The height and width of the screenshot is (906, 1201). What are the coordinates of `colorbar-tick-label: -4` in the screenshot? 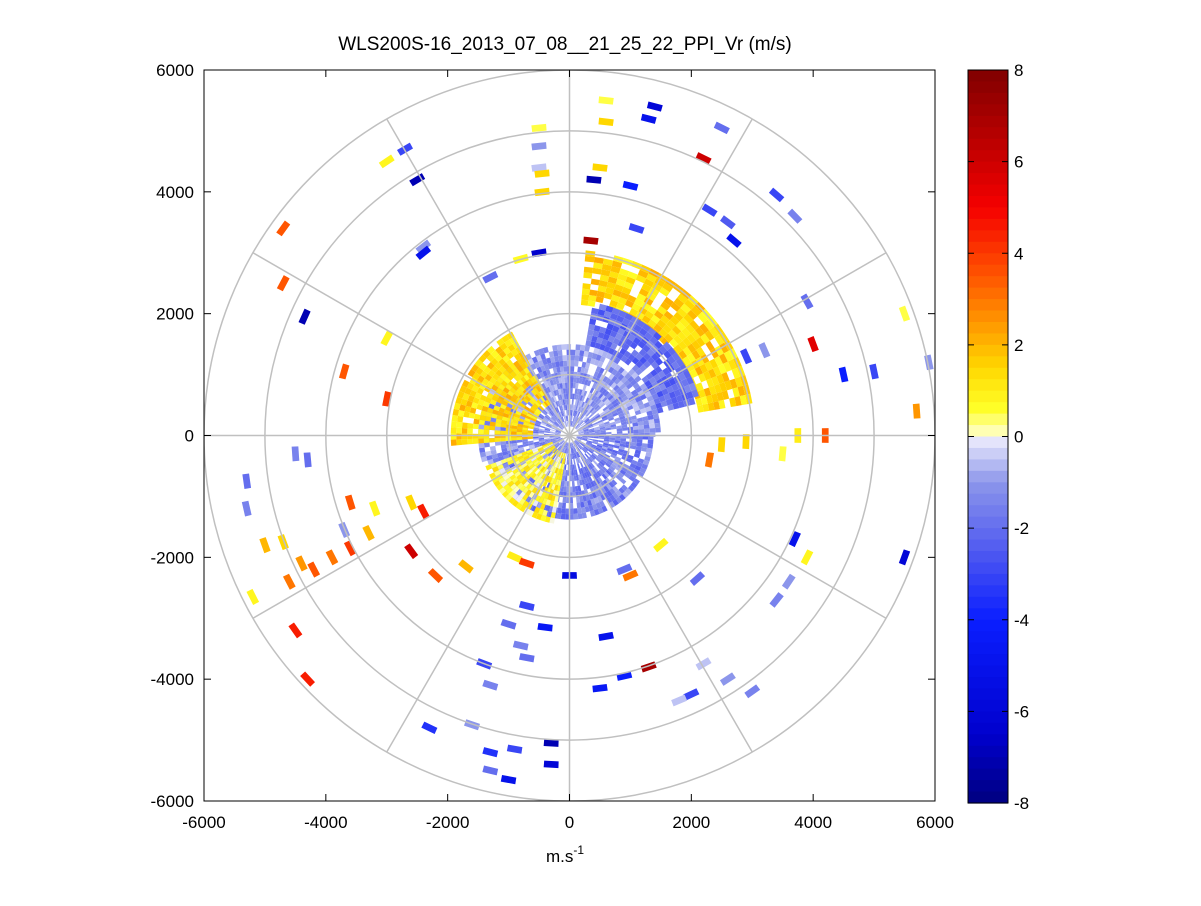 It's located at (1021, 620).